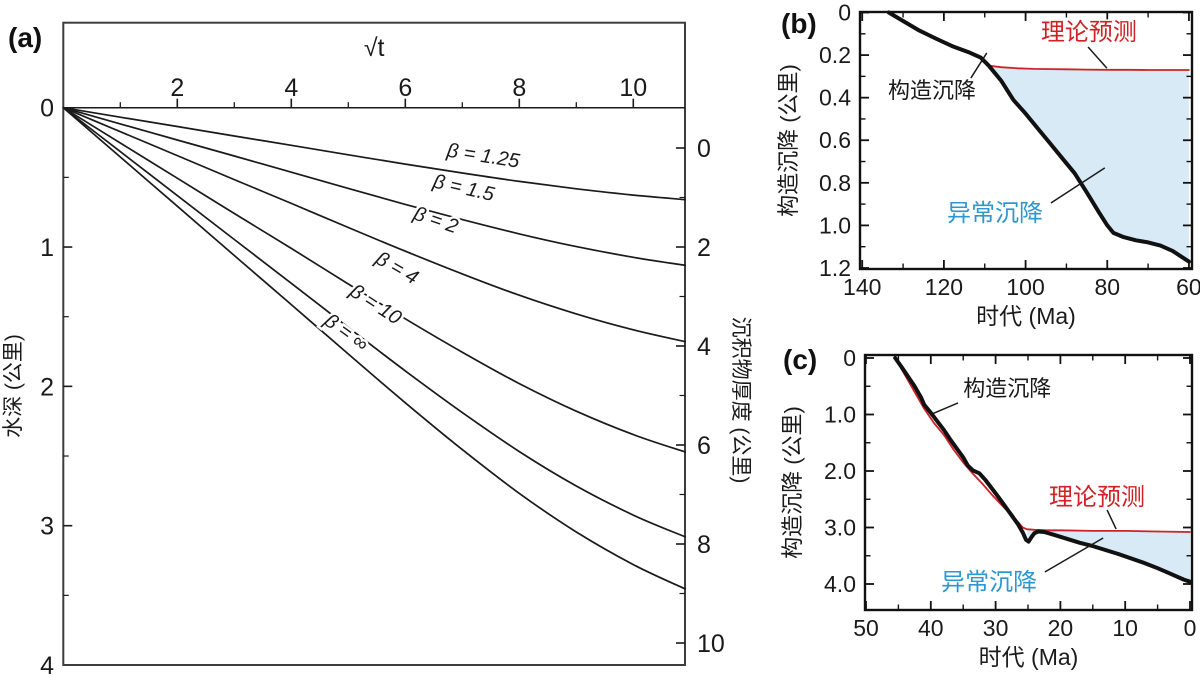 This screenshot has width=1200, height=687. What do you see at coordinates (1188, 287) in the screenshot?
I see `x-tick-label: 60` at bounding box center [1188, 287].